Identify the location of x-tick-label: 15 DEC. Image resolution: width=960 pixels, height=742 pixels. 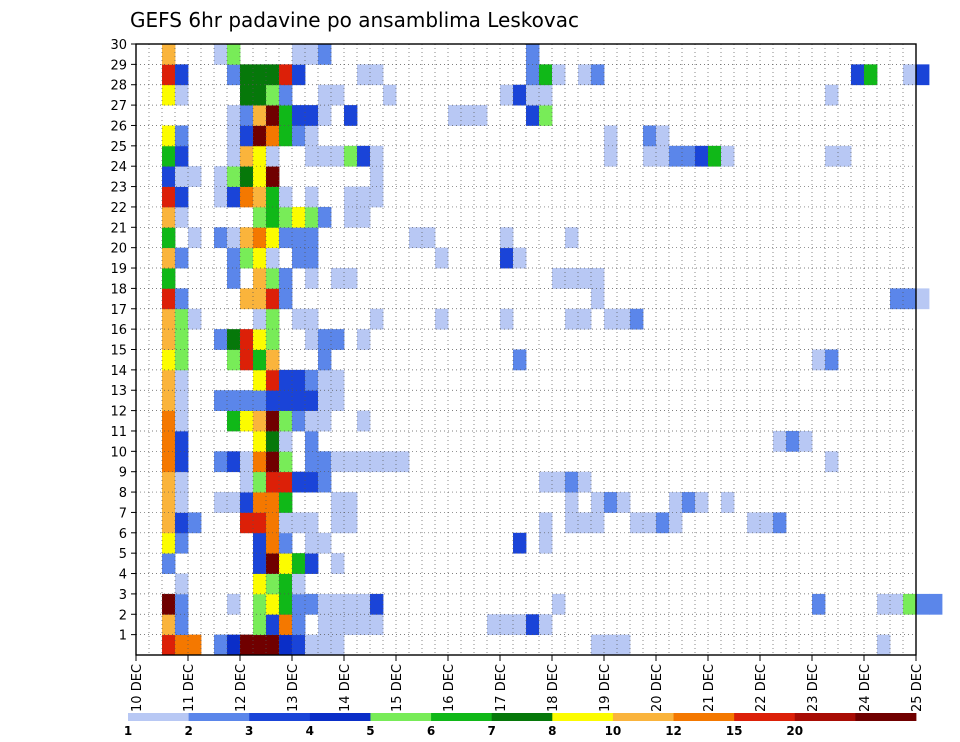
(397, 688).